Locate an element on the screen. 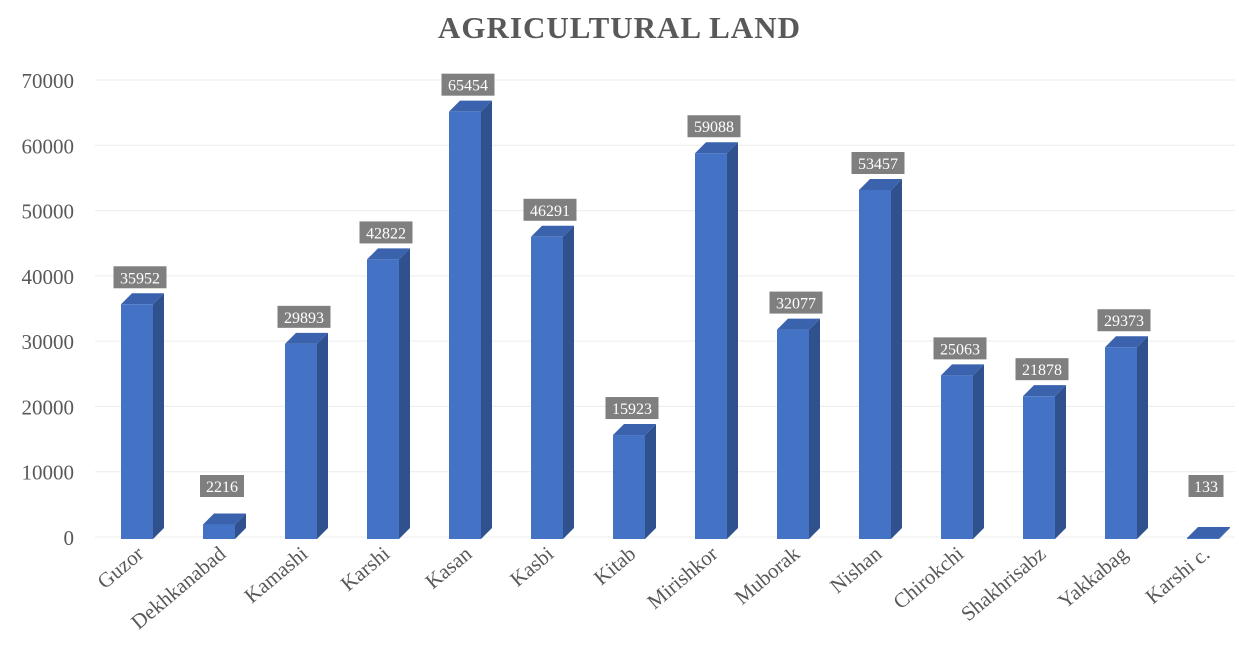 This screenshot has height=666, width=1239. y-tick-label: 60000 is located at coordinates (48, 146).